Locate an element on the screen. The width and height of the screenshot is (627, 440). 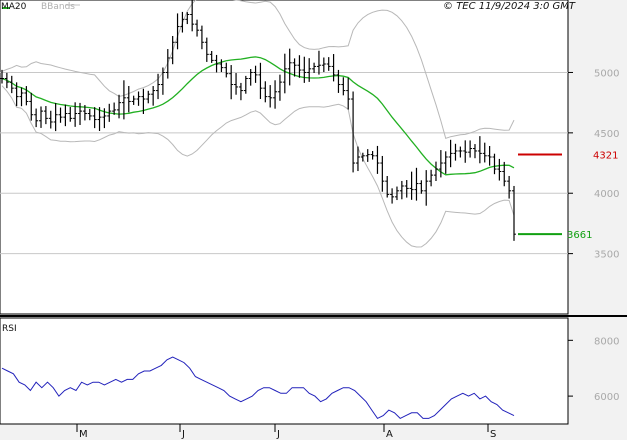
copyright-text: © TEC 11/9/2024 3:0 GMT is located at coordinates (509, 6).